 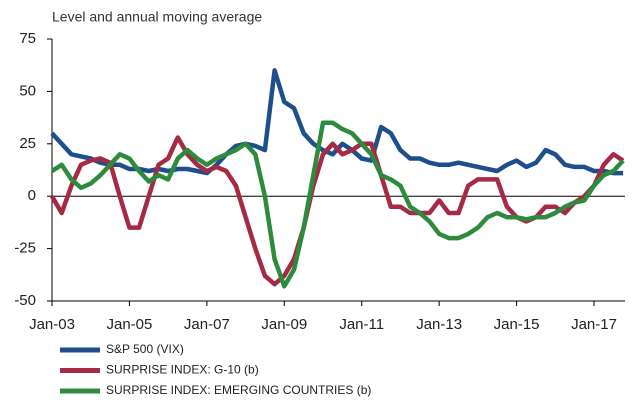 What do you see at coordinates (129, 324) in the screenshot?
I see `x-tick-label: Jan-05` at bounding box center [129, 324].